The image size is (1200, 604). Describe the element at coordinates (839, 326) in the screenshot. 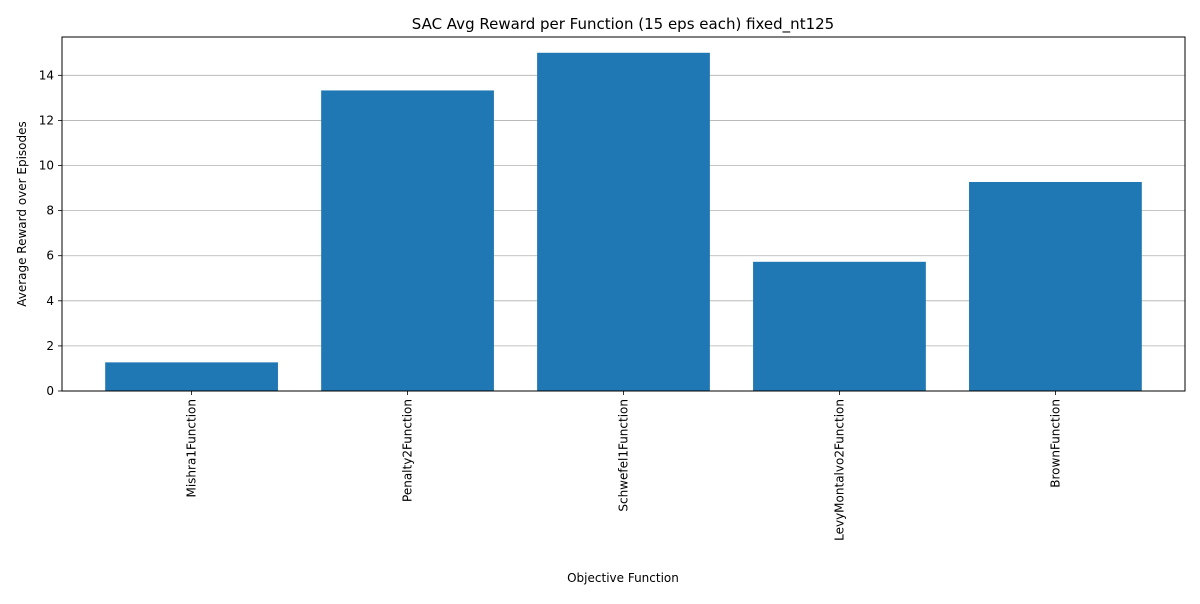

I see `bar-LevyMontalvo2Function` at that location.